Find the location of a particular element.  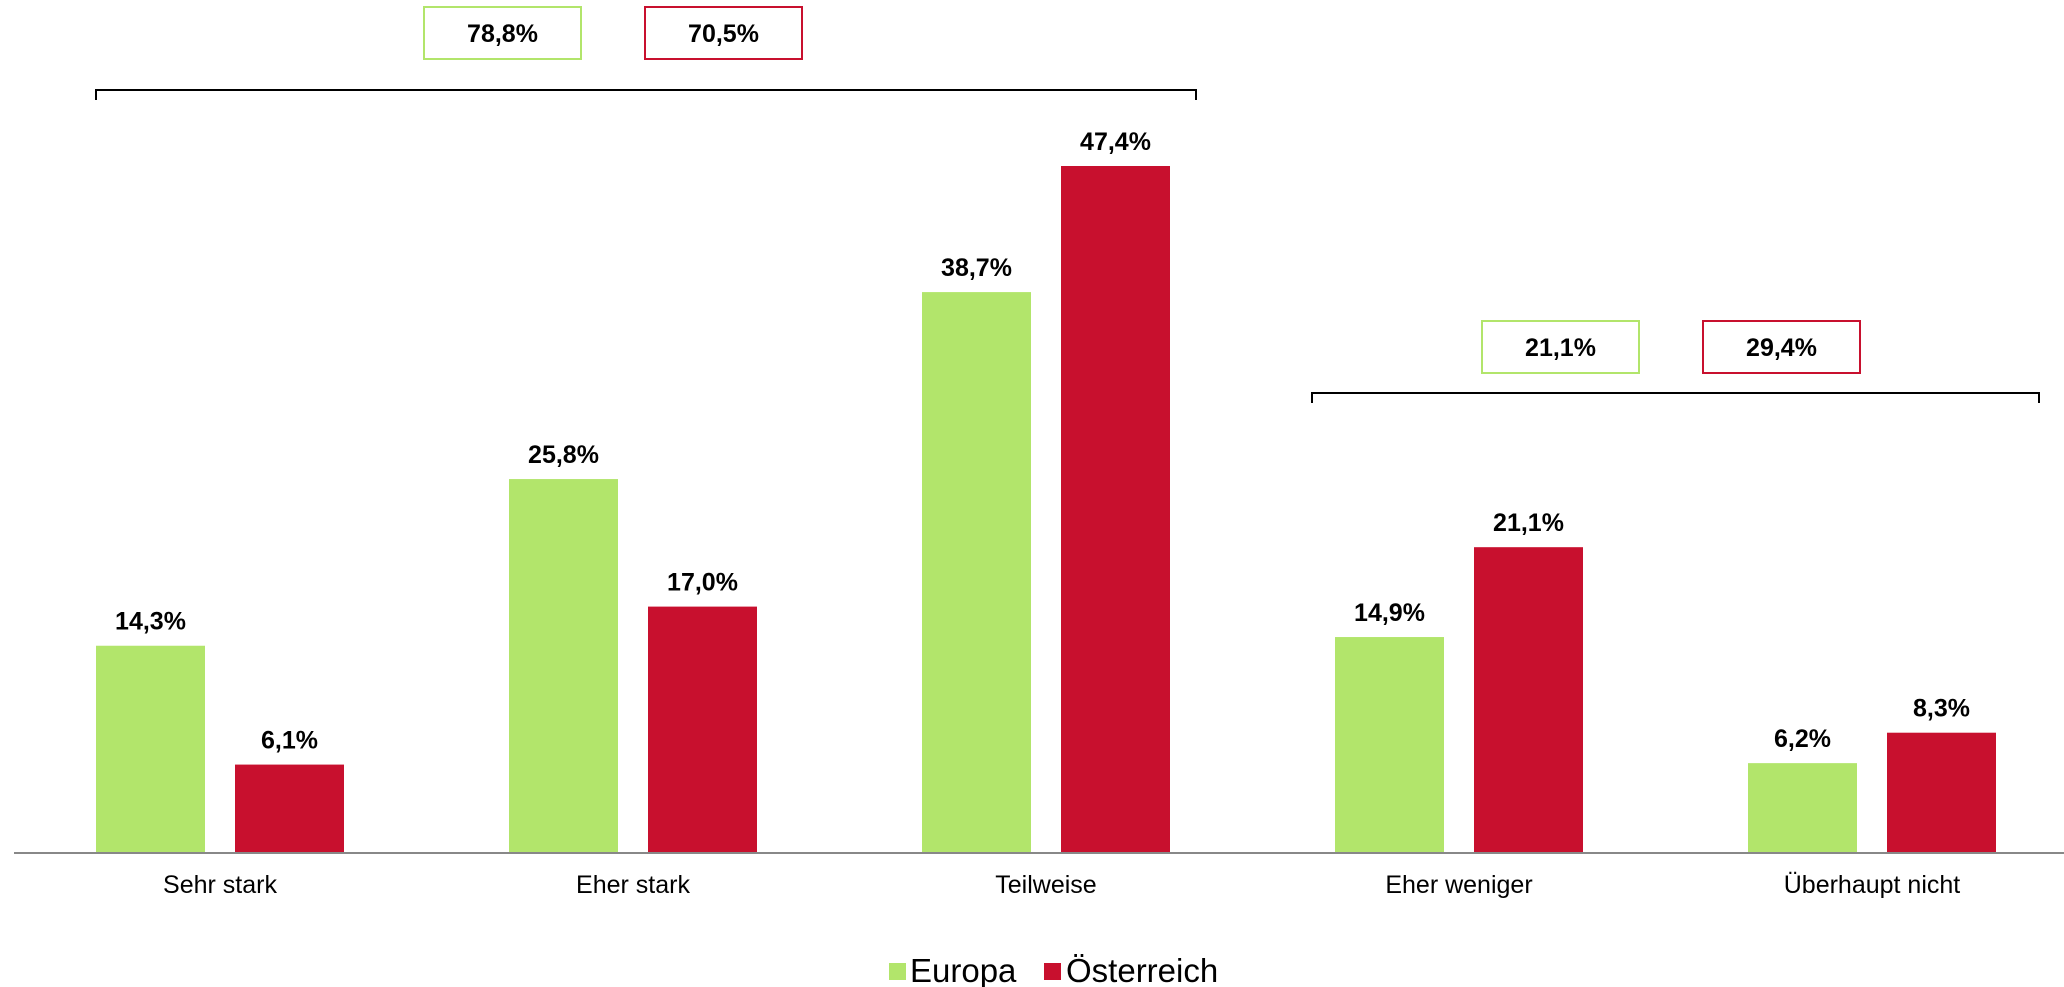

x-tick-label: Sehr stark is located at coordinates (220, 885).